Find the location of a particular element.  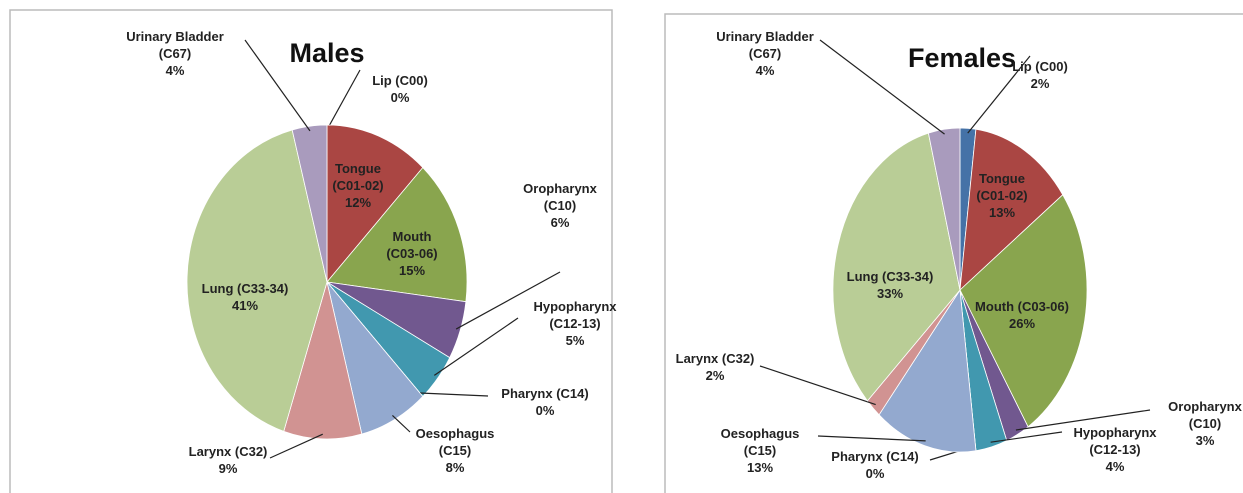

value-label: 9% is located at coordinates (228, 468).